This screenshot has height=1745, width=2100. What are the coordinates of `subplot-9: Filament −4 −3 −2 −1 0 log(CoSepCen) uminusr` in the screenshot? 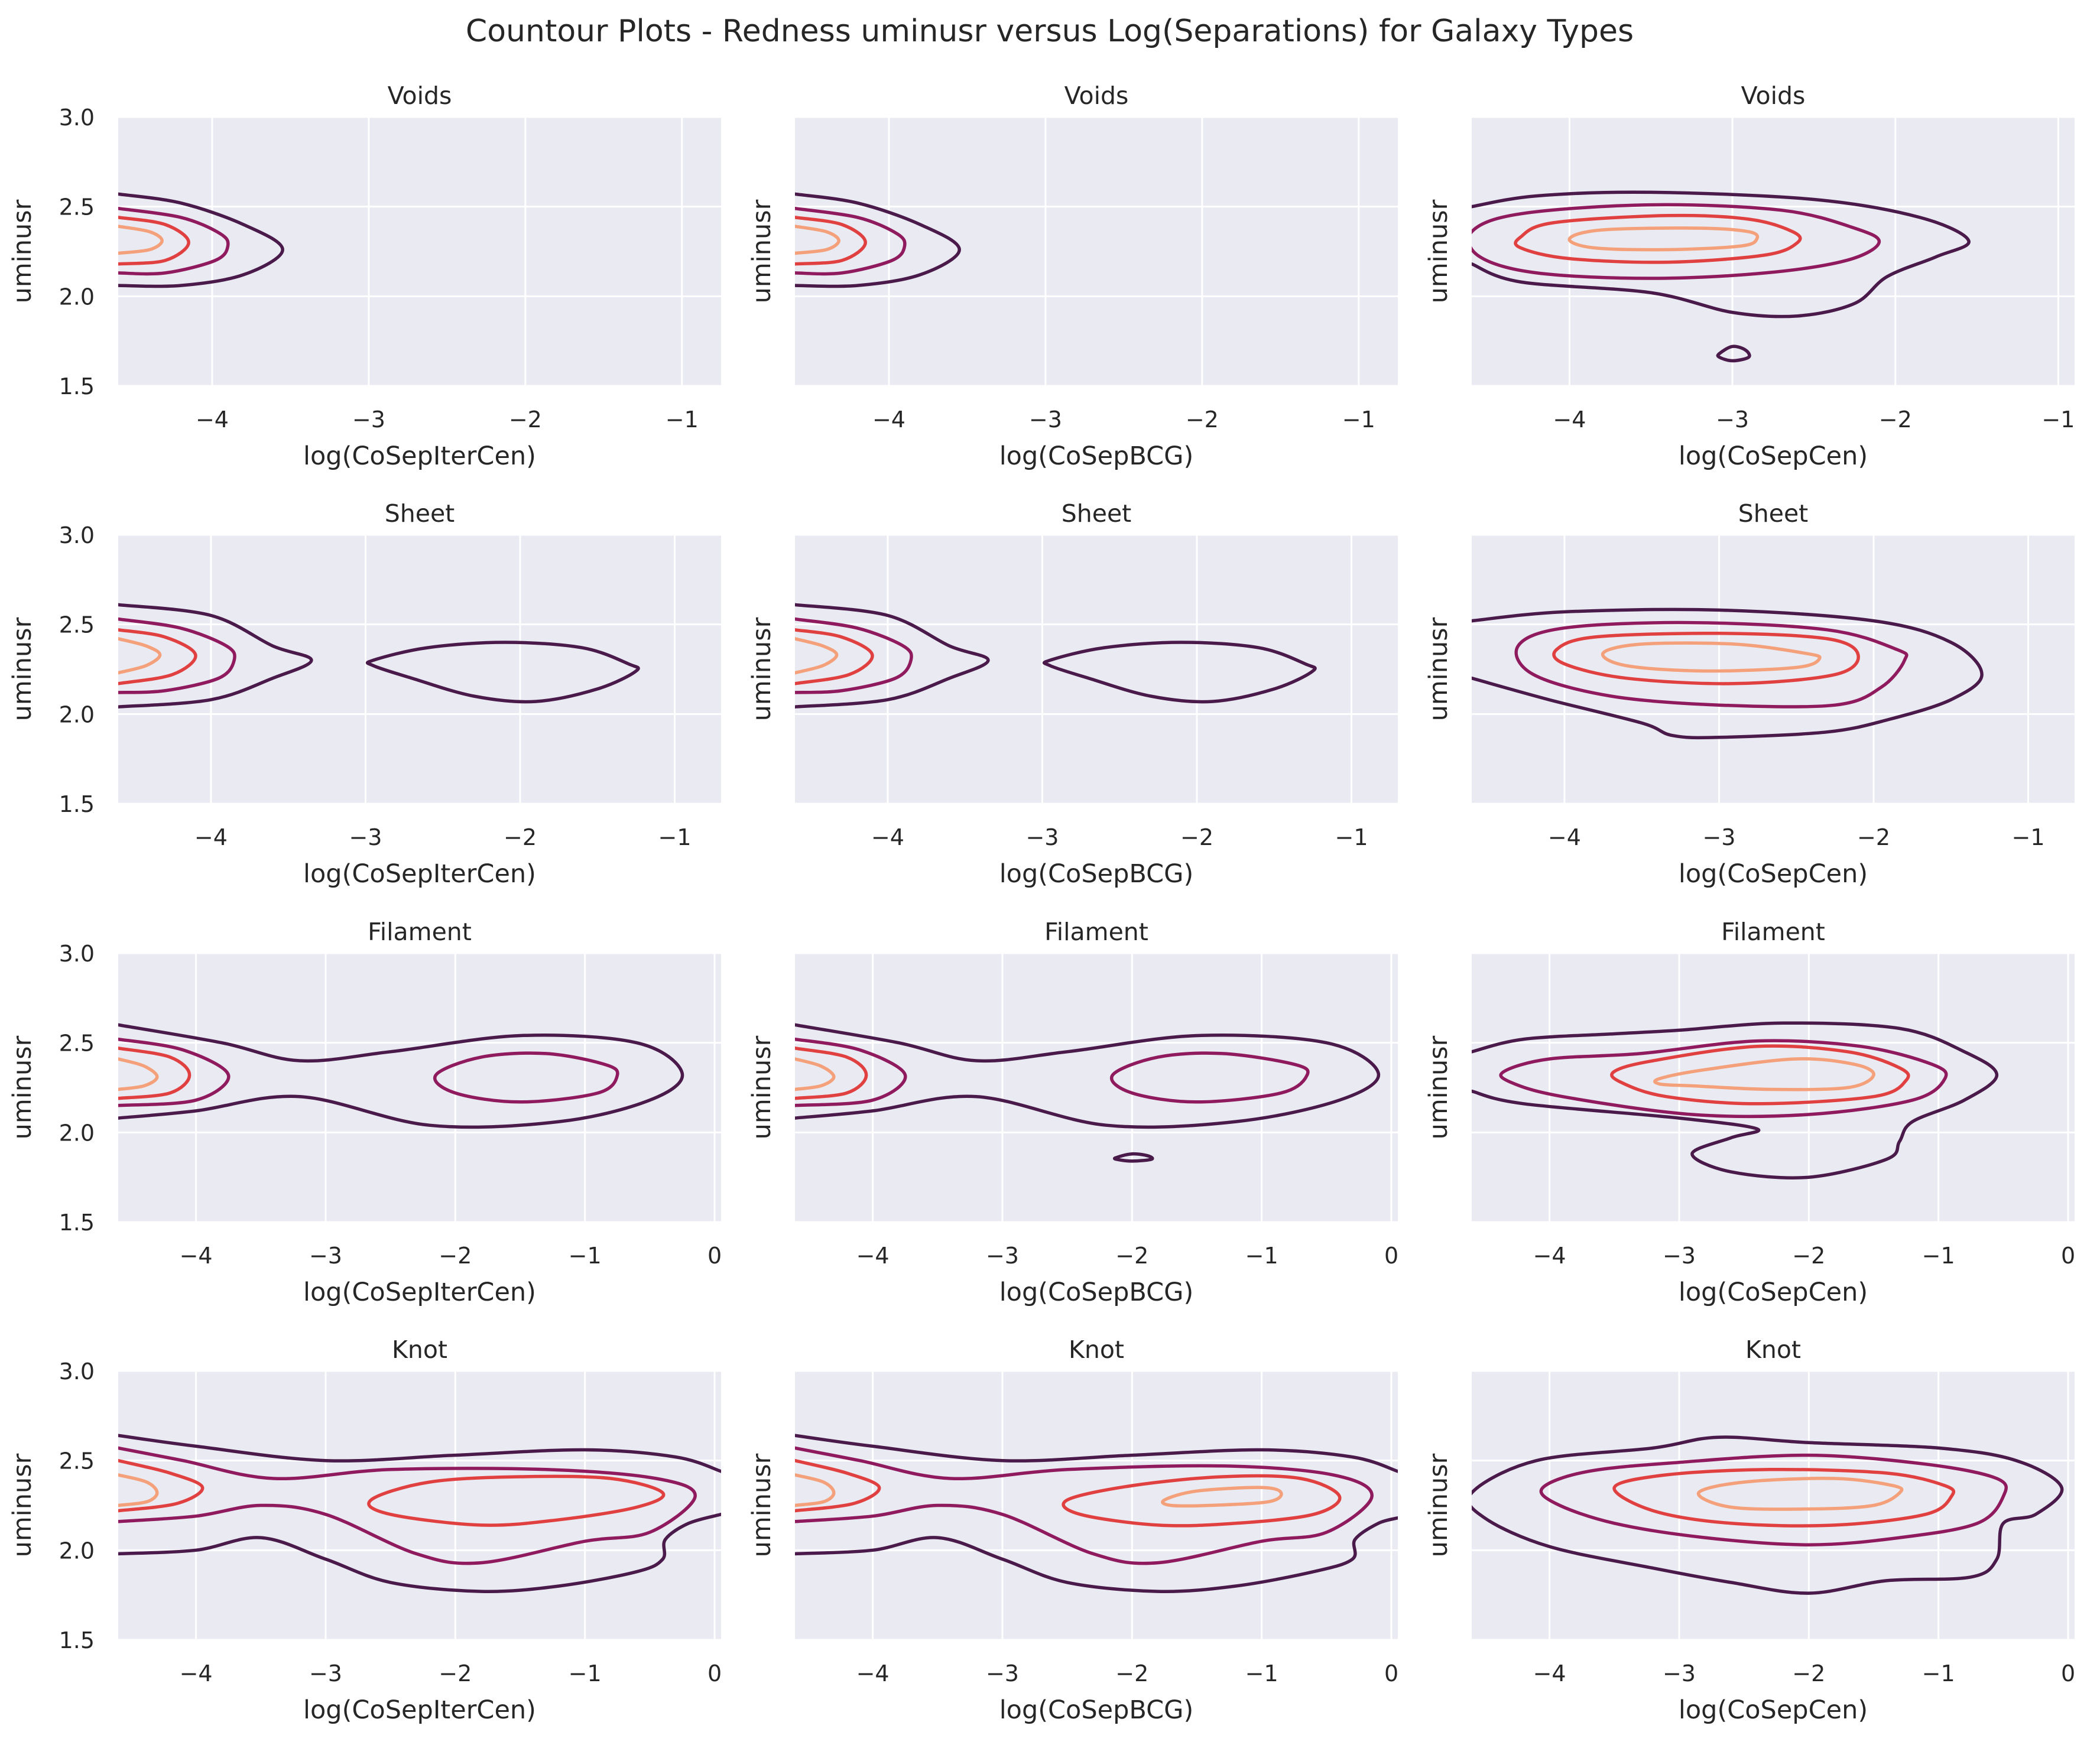 It's located at (1749, 1112).